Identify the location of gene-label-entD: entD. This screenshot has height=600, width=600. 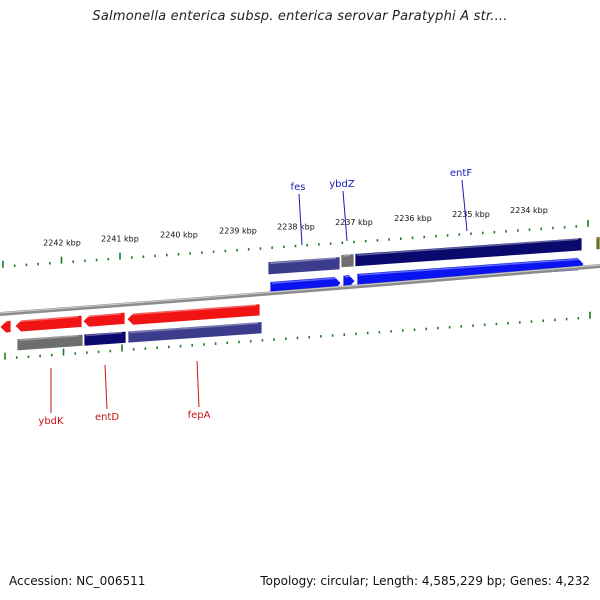
(107, 417).